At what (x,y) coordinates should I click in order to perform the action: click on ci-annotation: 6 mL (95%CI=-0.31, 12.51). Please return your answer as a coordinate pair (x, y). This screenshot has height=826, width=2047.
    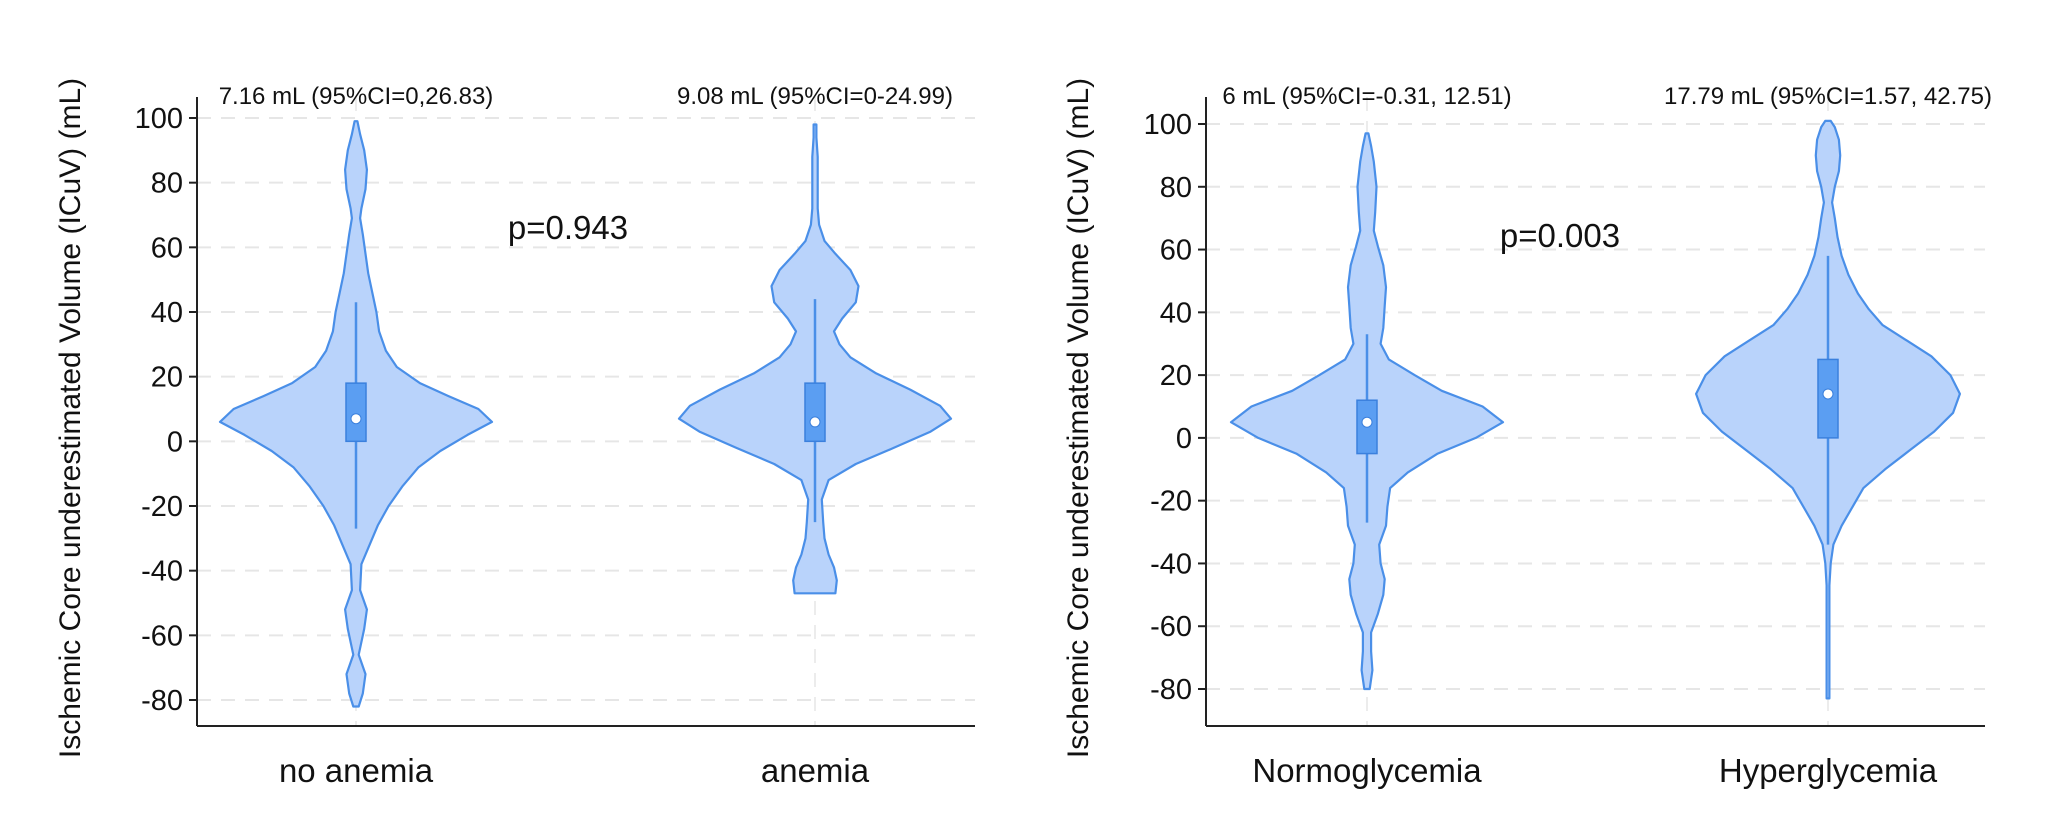
    Looking at the image, I should click on (1366, 96).